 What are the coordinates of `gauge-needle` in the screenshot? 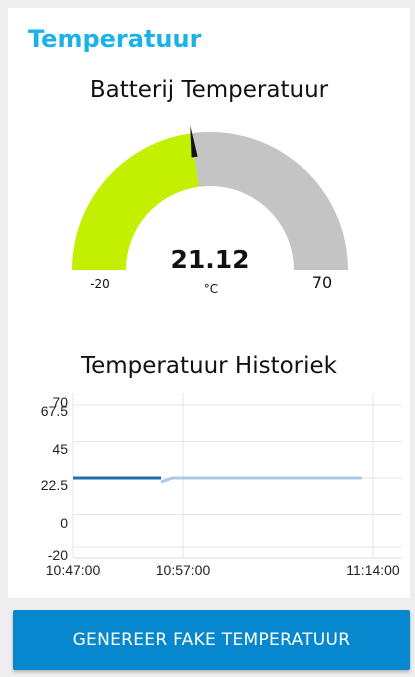 It's located at (194, 141).